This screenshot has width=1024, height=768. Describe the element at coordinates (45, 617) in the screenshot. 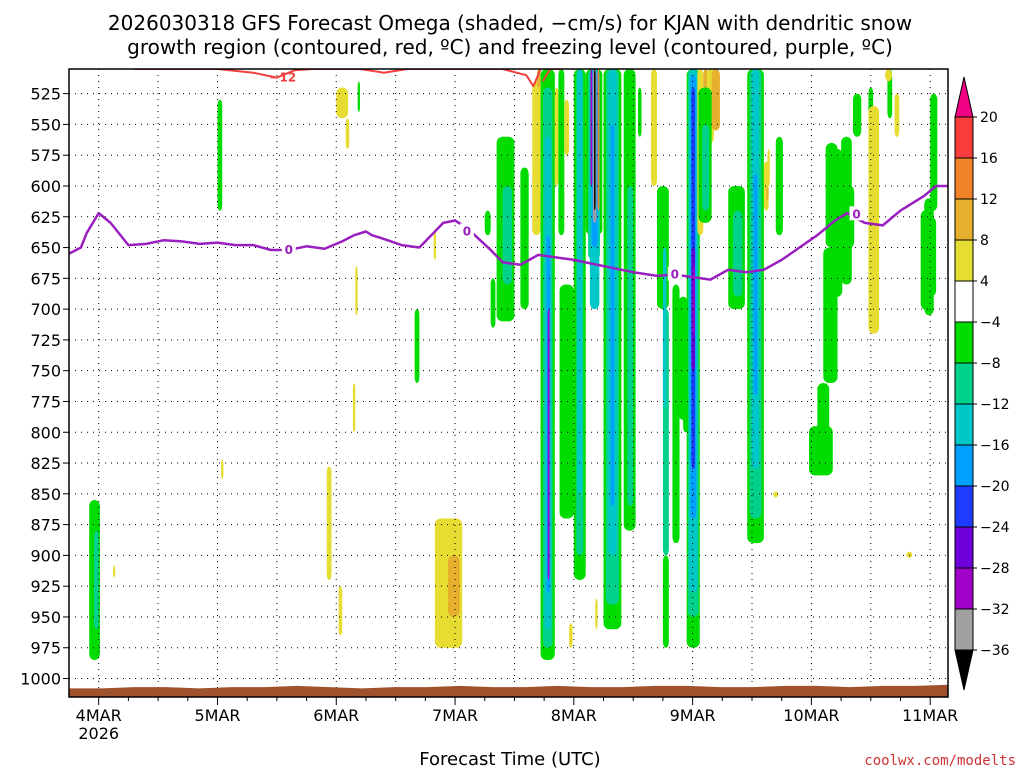

I see `y-tick-label: 950` at that location.